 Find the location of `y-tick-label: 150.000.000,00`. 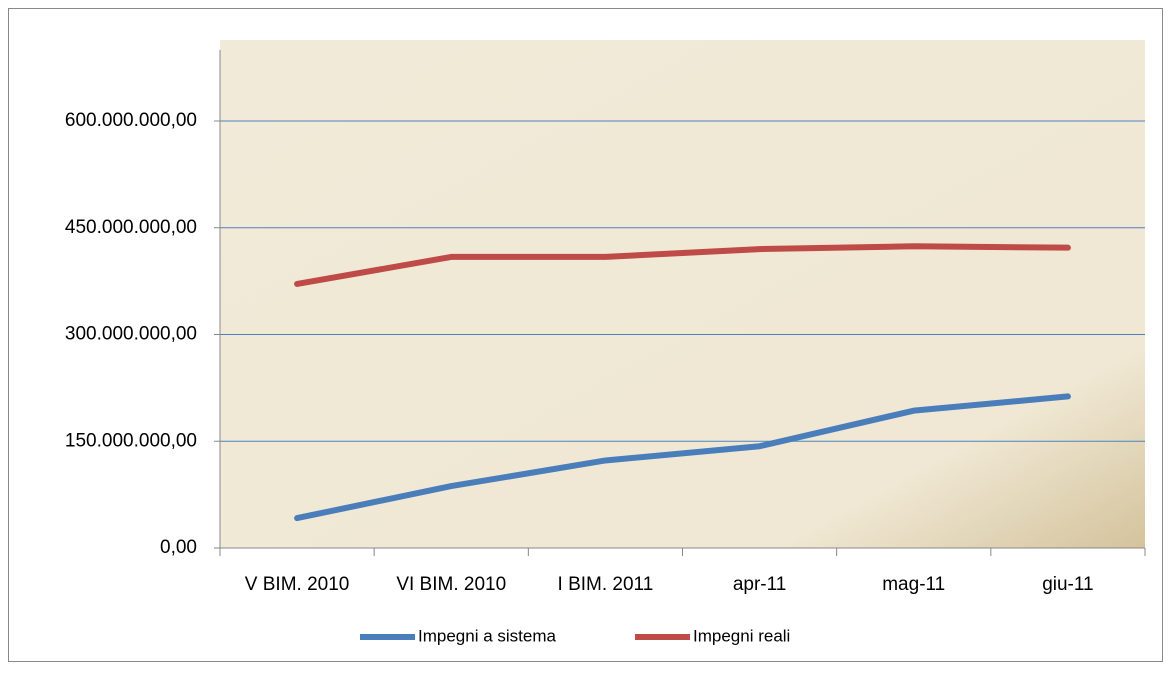

y-tick-label: 150.000.000,00 is located at coordinates (131, 440).